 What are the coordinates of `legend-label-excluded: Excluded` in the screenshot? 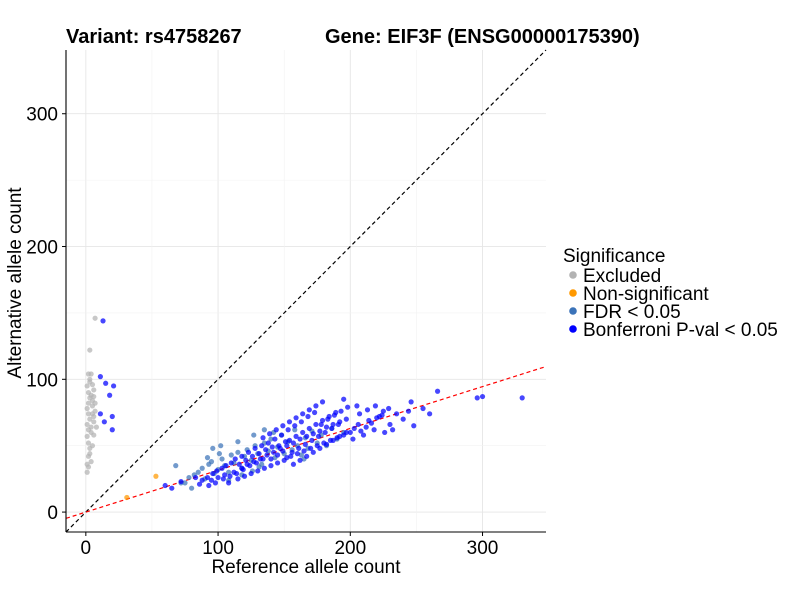 It's located at (622, 276).